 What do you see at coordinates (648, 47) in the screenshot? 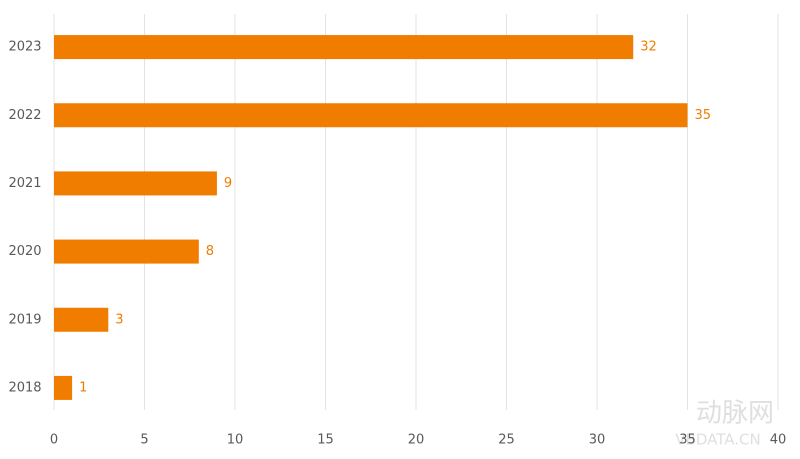
I see `value-label: 32` at bounding box center [648, 47].